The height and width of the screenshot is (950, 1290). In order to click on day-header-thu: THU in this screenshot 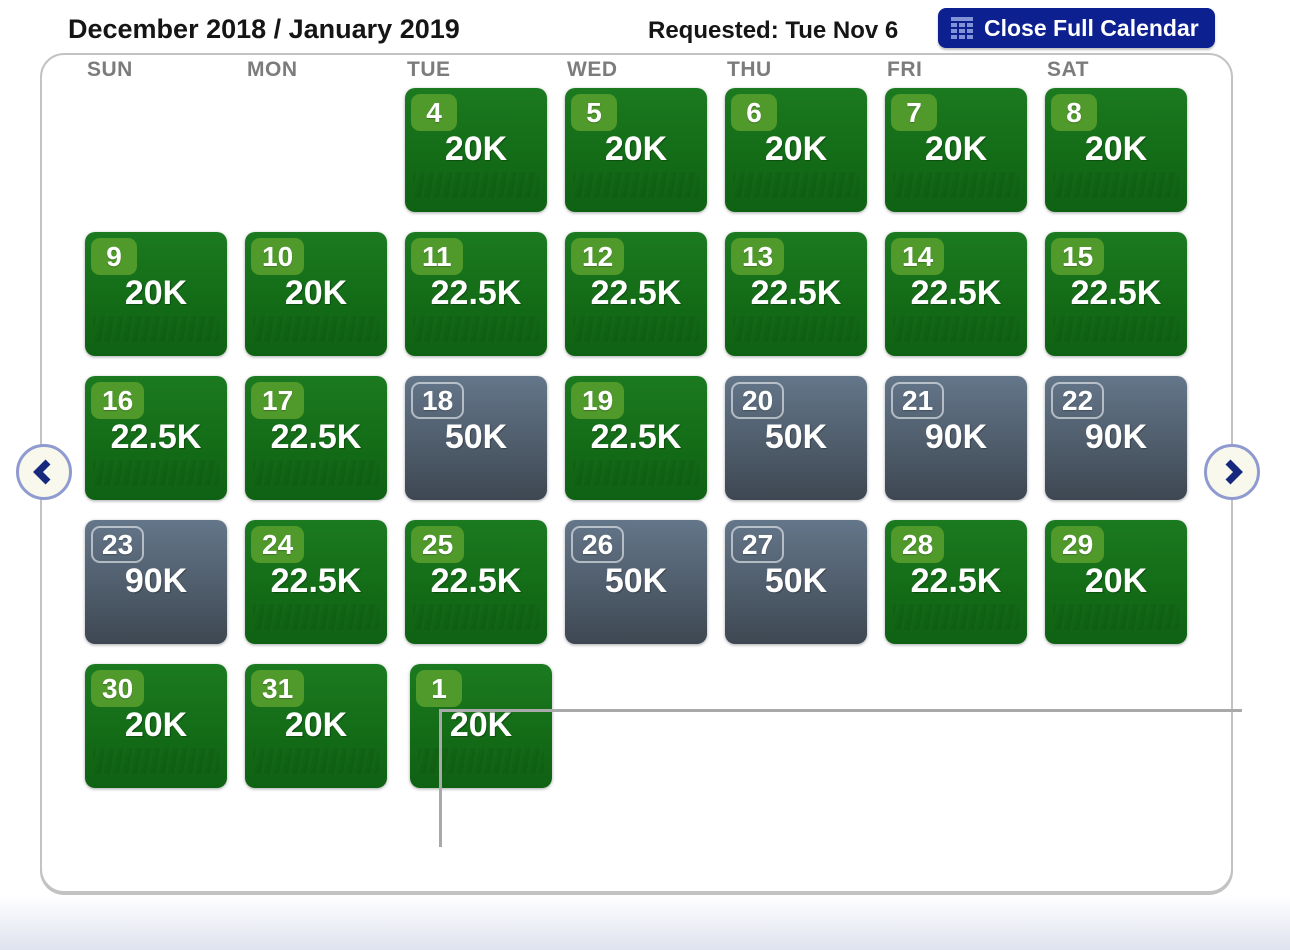, I will do `click(749, 69)`.